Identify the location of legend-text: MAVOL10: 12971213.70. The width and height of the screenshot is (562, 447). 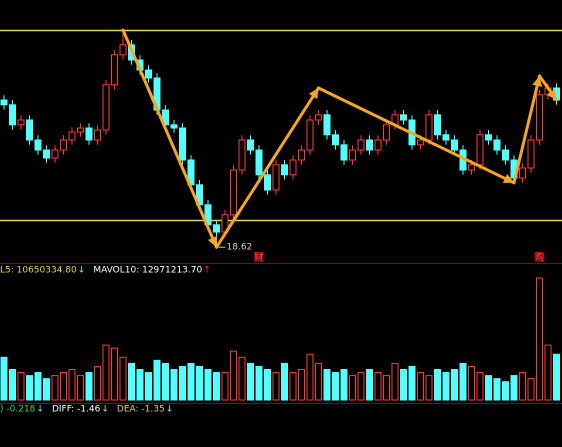
(147, 271).